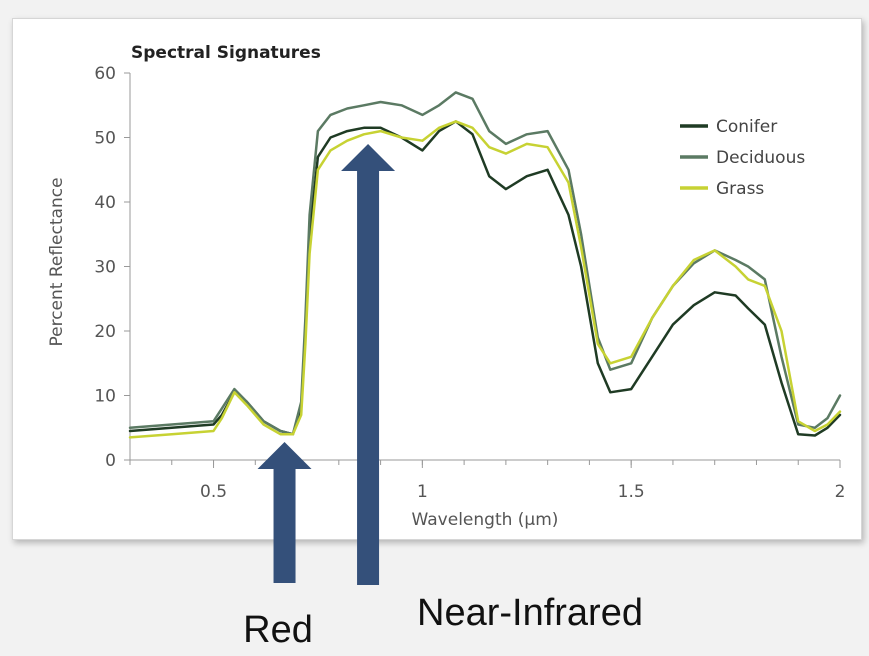 The image size is (869, 656). Describe the element at coordinates (840, 492) in the screenshot. I see `x-tick-label: 2` at that location.